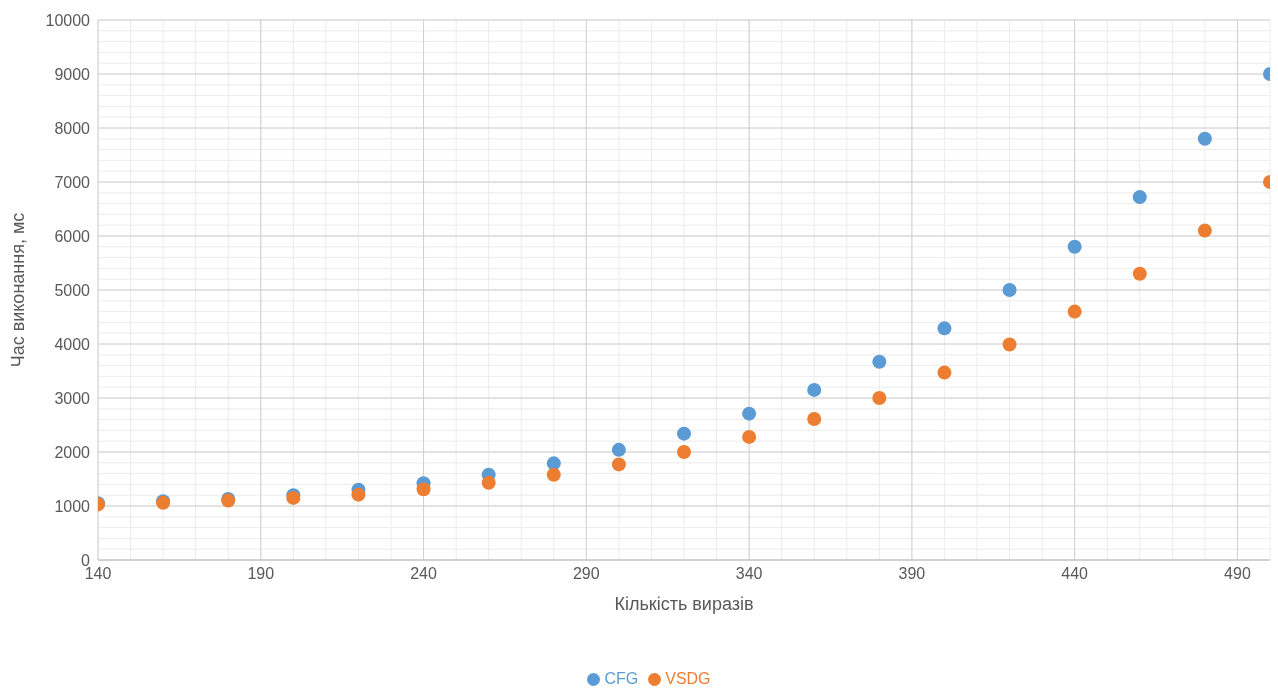  Describe the element at coordinates (688, 678) in the screenshot. I see `legend-label: VSDG` at that location.